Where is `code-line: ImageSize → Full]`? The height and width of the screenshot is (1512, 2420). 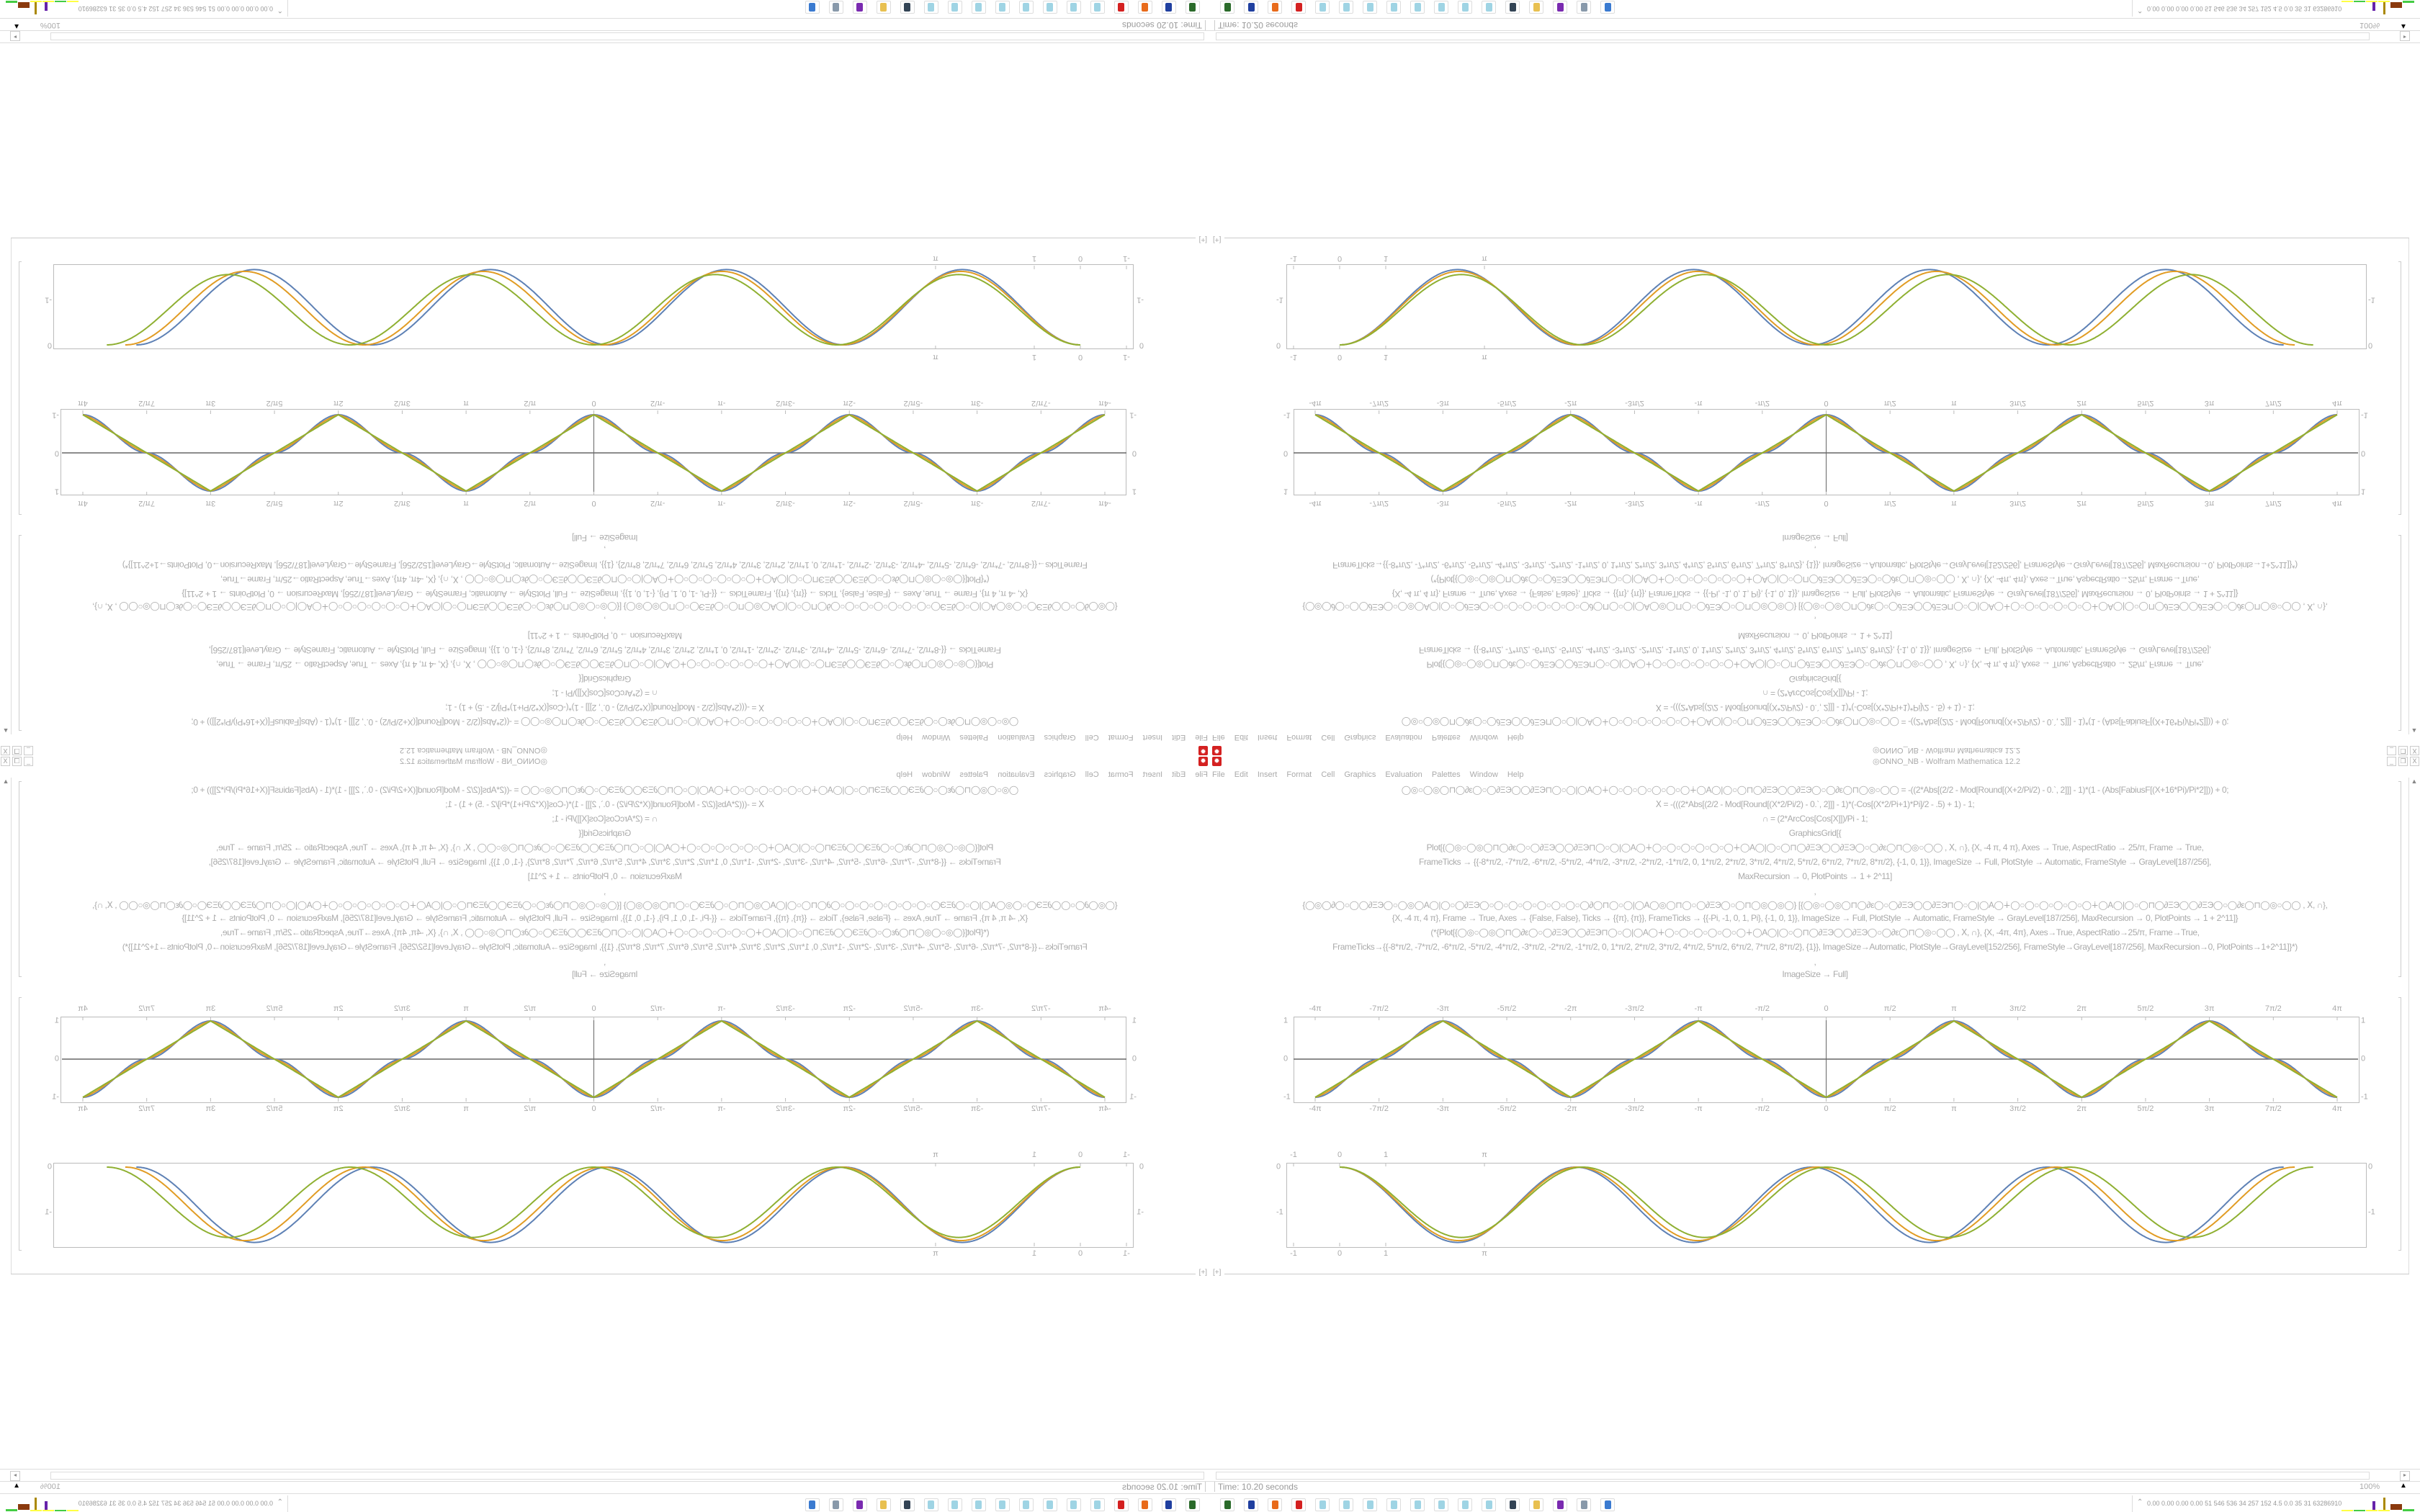 code-line: ImageSize → Full] is located at coordinates (1815, 974).